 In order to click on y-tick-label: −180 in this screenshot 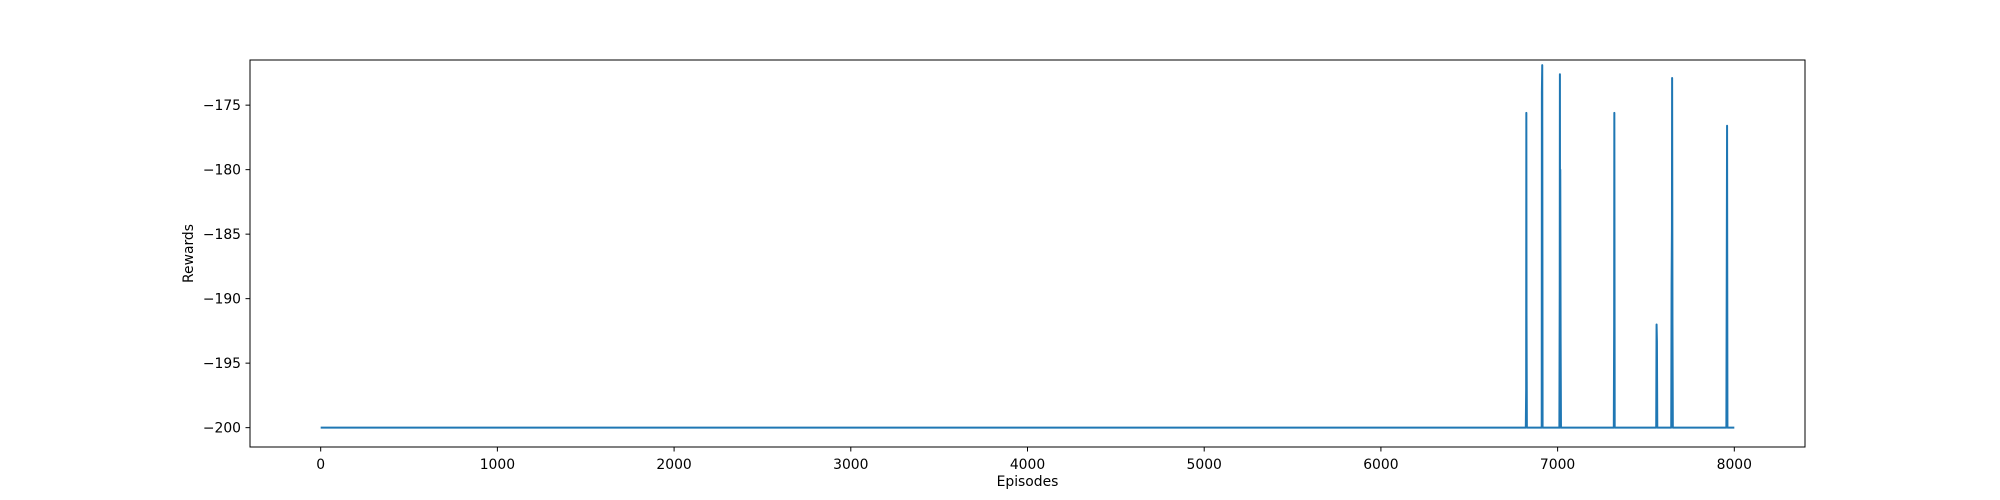, I will do `click(222, 171)`.